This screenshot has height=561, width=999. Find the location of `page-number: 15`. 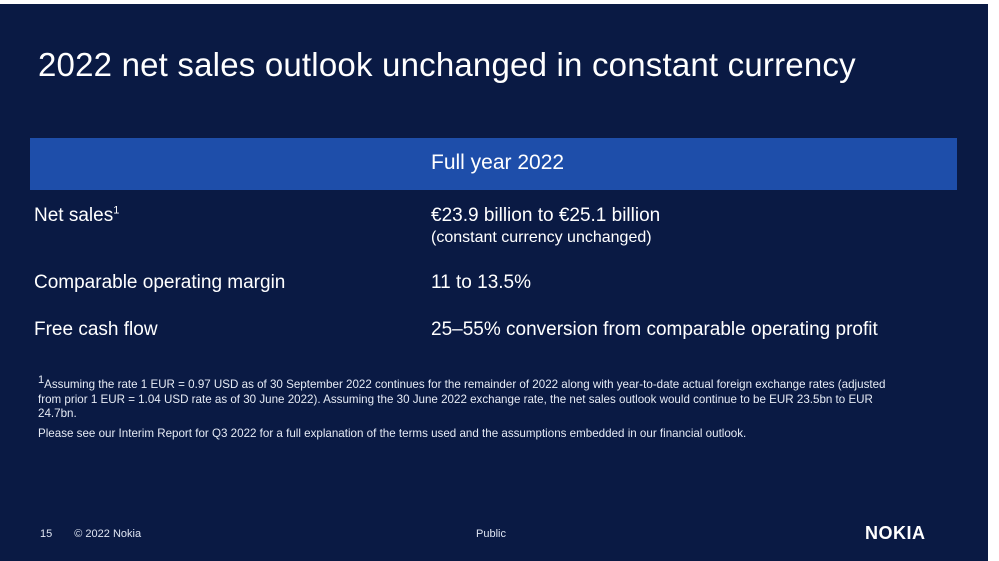

page-number: 15 is located at coordinates (46, 534).